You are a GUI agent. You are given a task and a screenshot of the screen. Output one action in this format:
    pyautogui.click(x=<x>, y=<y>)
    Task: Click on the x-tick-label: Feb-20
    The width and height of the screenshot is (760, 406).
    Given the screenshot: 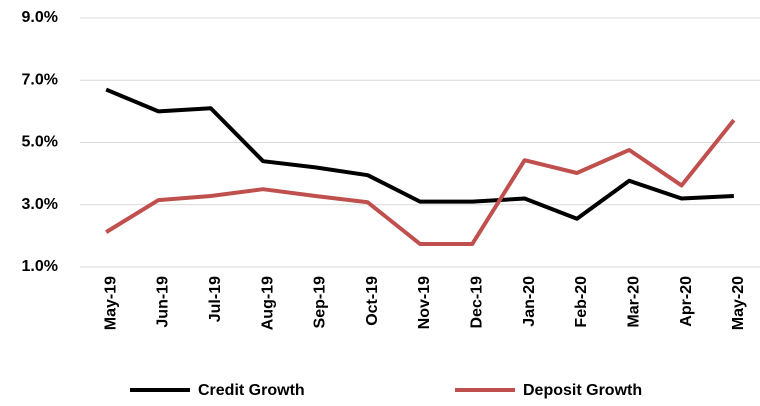 What is the action you would take?
    pyautogui.click(x=581, y=302)
    